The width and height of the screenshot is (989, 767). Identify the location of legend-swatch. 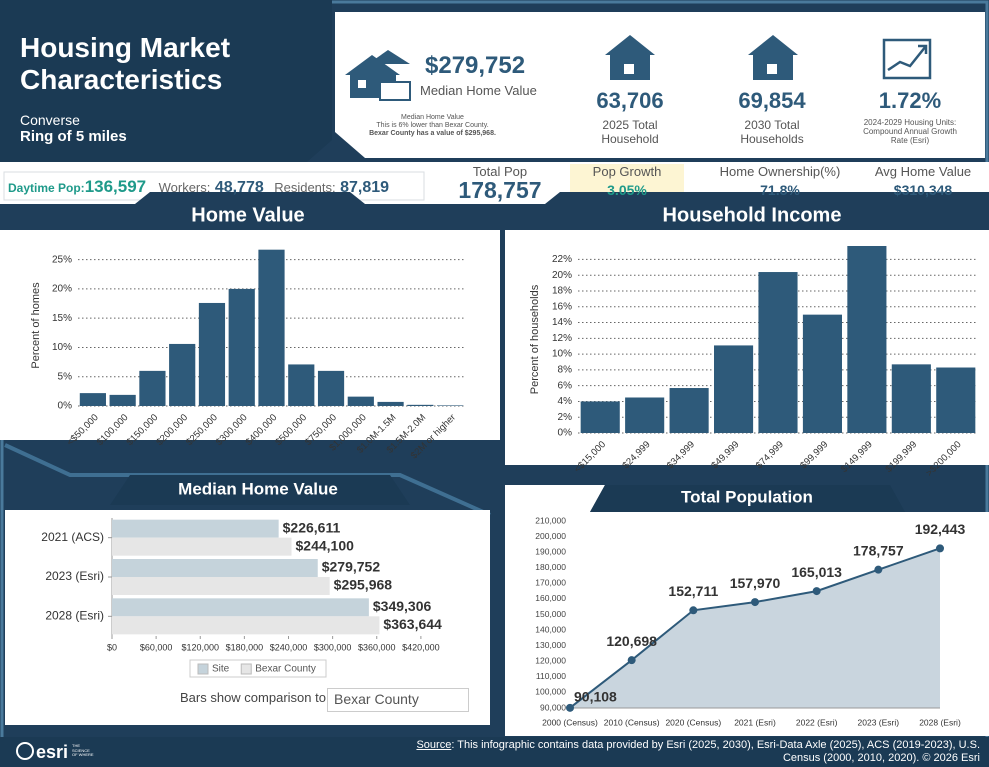
(203, 669).